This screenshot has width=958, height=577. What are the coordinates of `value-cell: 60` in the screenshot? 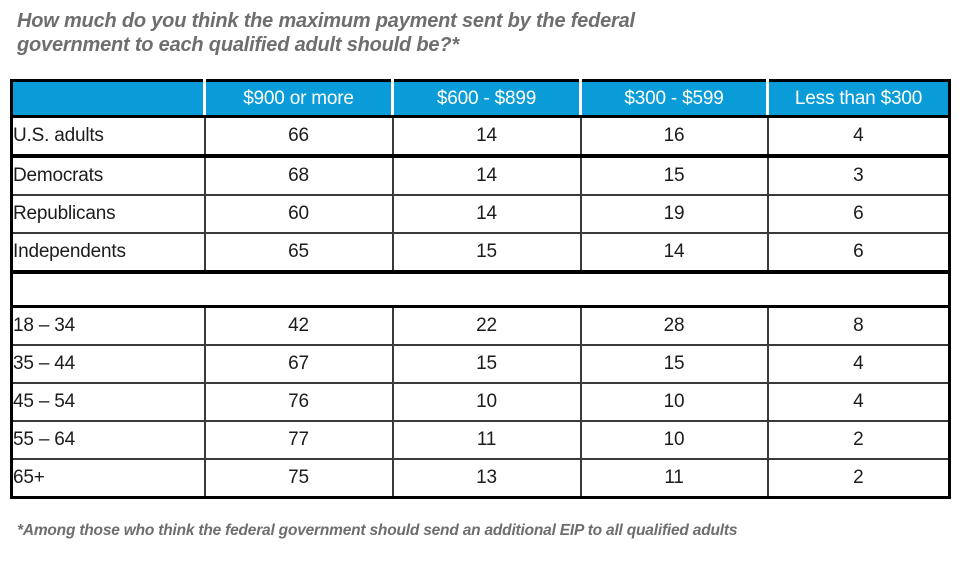 It's located at (298, 214).